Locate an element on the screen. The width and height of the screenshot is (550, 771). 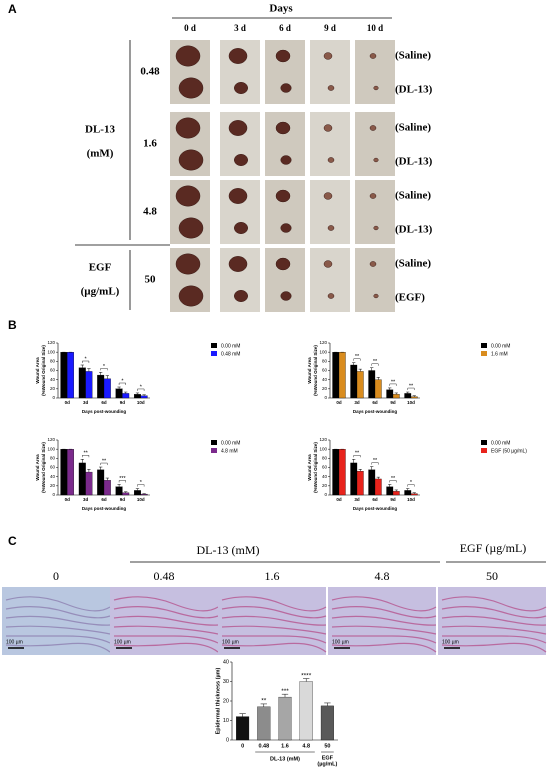
y-axis-label: (%Wound Original Size) is located at coordinates (43, 370).